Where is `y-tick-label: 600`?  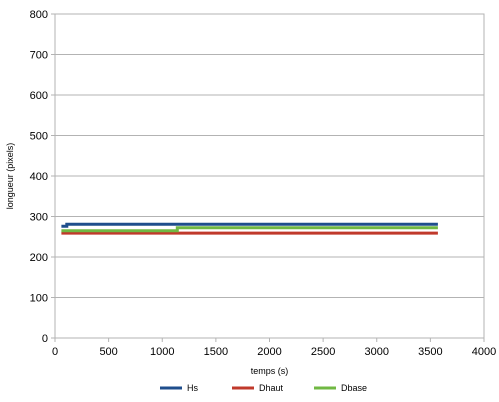 y-tick-label: 600 is located at coordinates (39, 96).